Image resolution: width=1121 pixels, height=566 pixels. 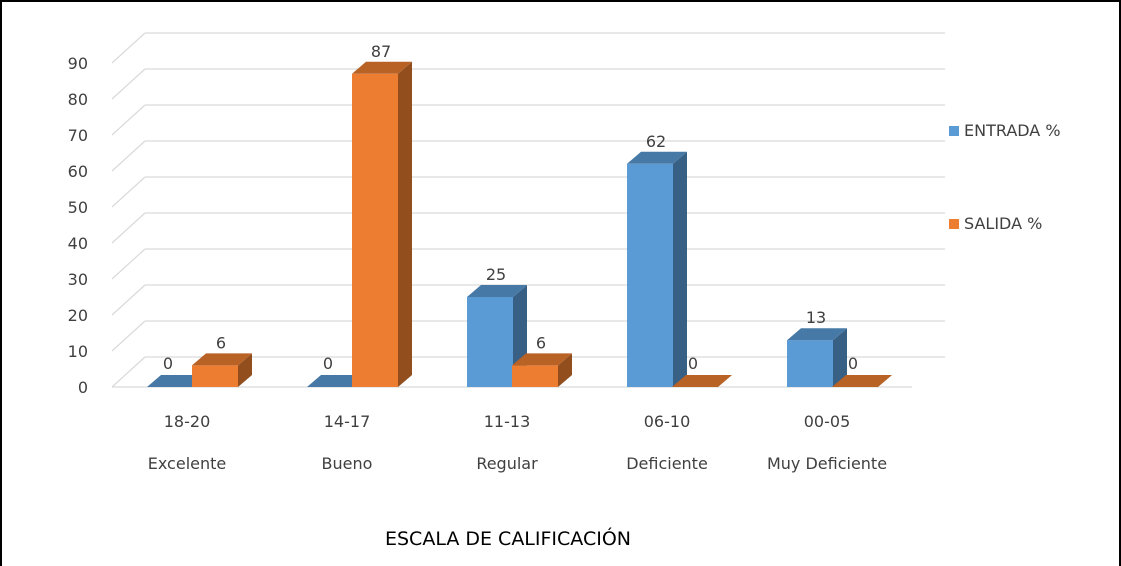 I want to click on x-category-description: Muy Deficiente, so click(x=827, y=463).